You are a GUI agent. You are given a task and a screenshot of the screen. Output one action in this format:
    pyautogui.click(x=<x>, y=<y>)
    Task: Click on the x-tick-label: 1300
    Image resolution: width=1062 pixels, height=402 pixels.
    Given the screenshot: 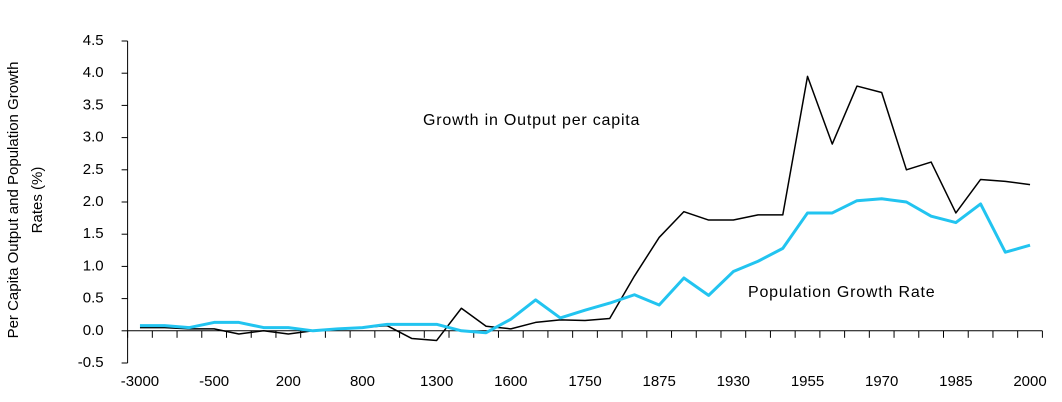 What is the action you would take?
    pyautogui.click(x=436, y=381)
    